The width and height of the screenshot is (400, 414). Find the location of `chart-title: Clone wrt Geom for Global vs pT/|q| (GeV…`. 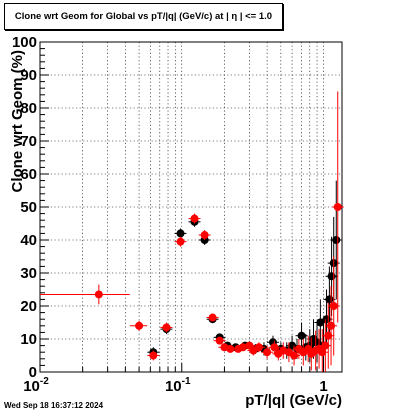

chart-title: Clone wrt Geom for Global vs pT/|q| (GeV… is located at coordinates (143, 16).